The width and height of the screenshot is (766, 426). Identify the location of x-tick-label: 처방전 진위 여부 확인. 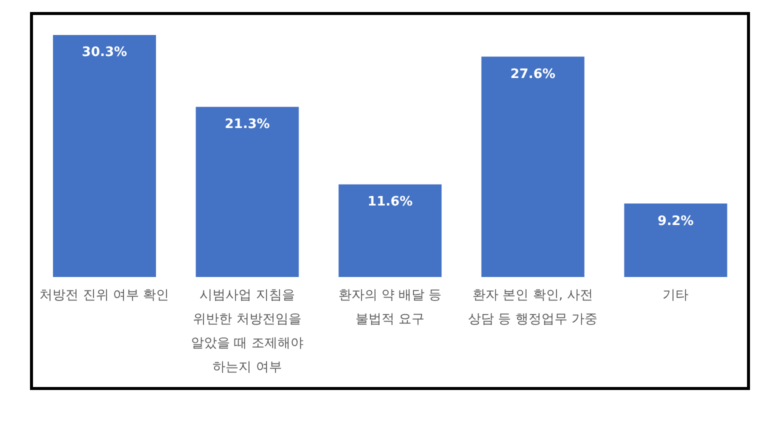
(105, 295).